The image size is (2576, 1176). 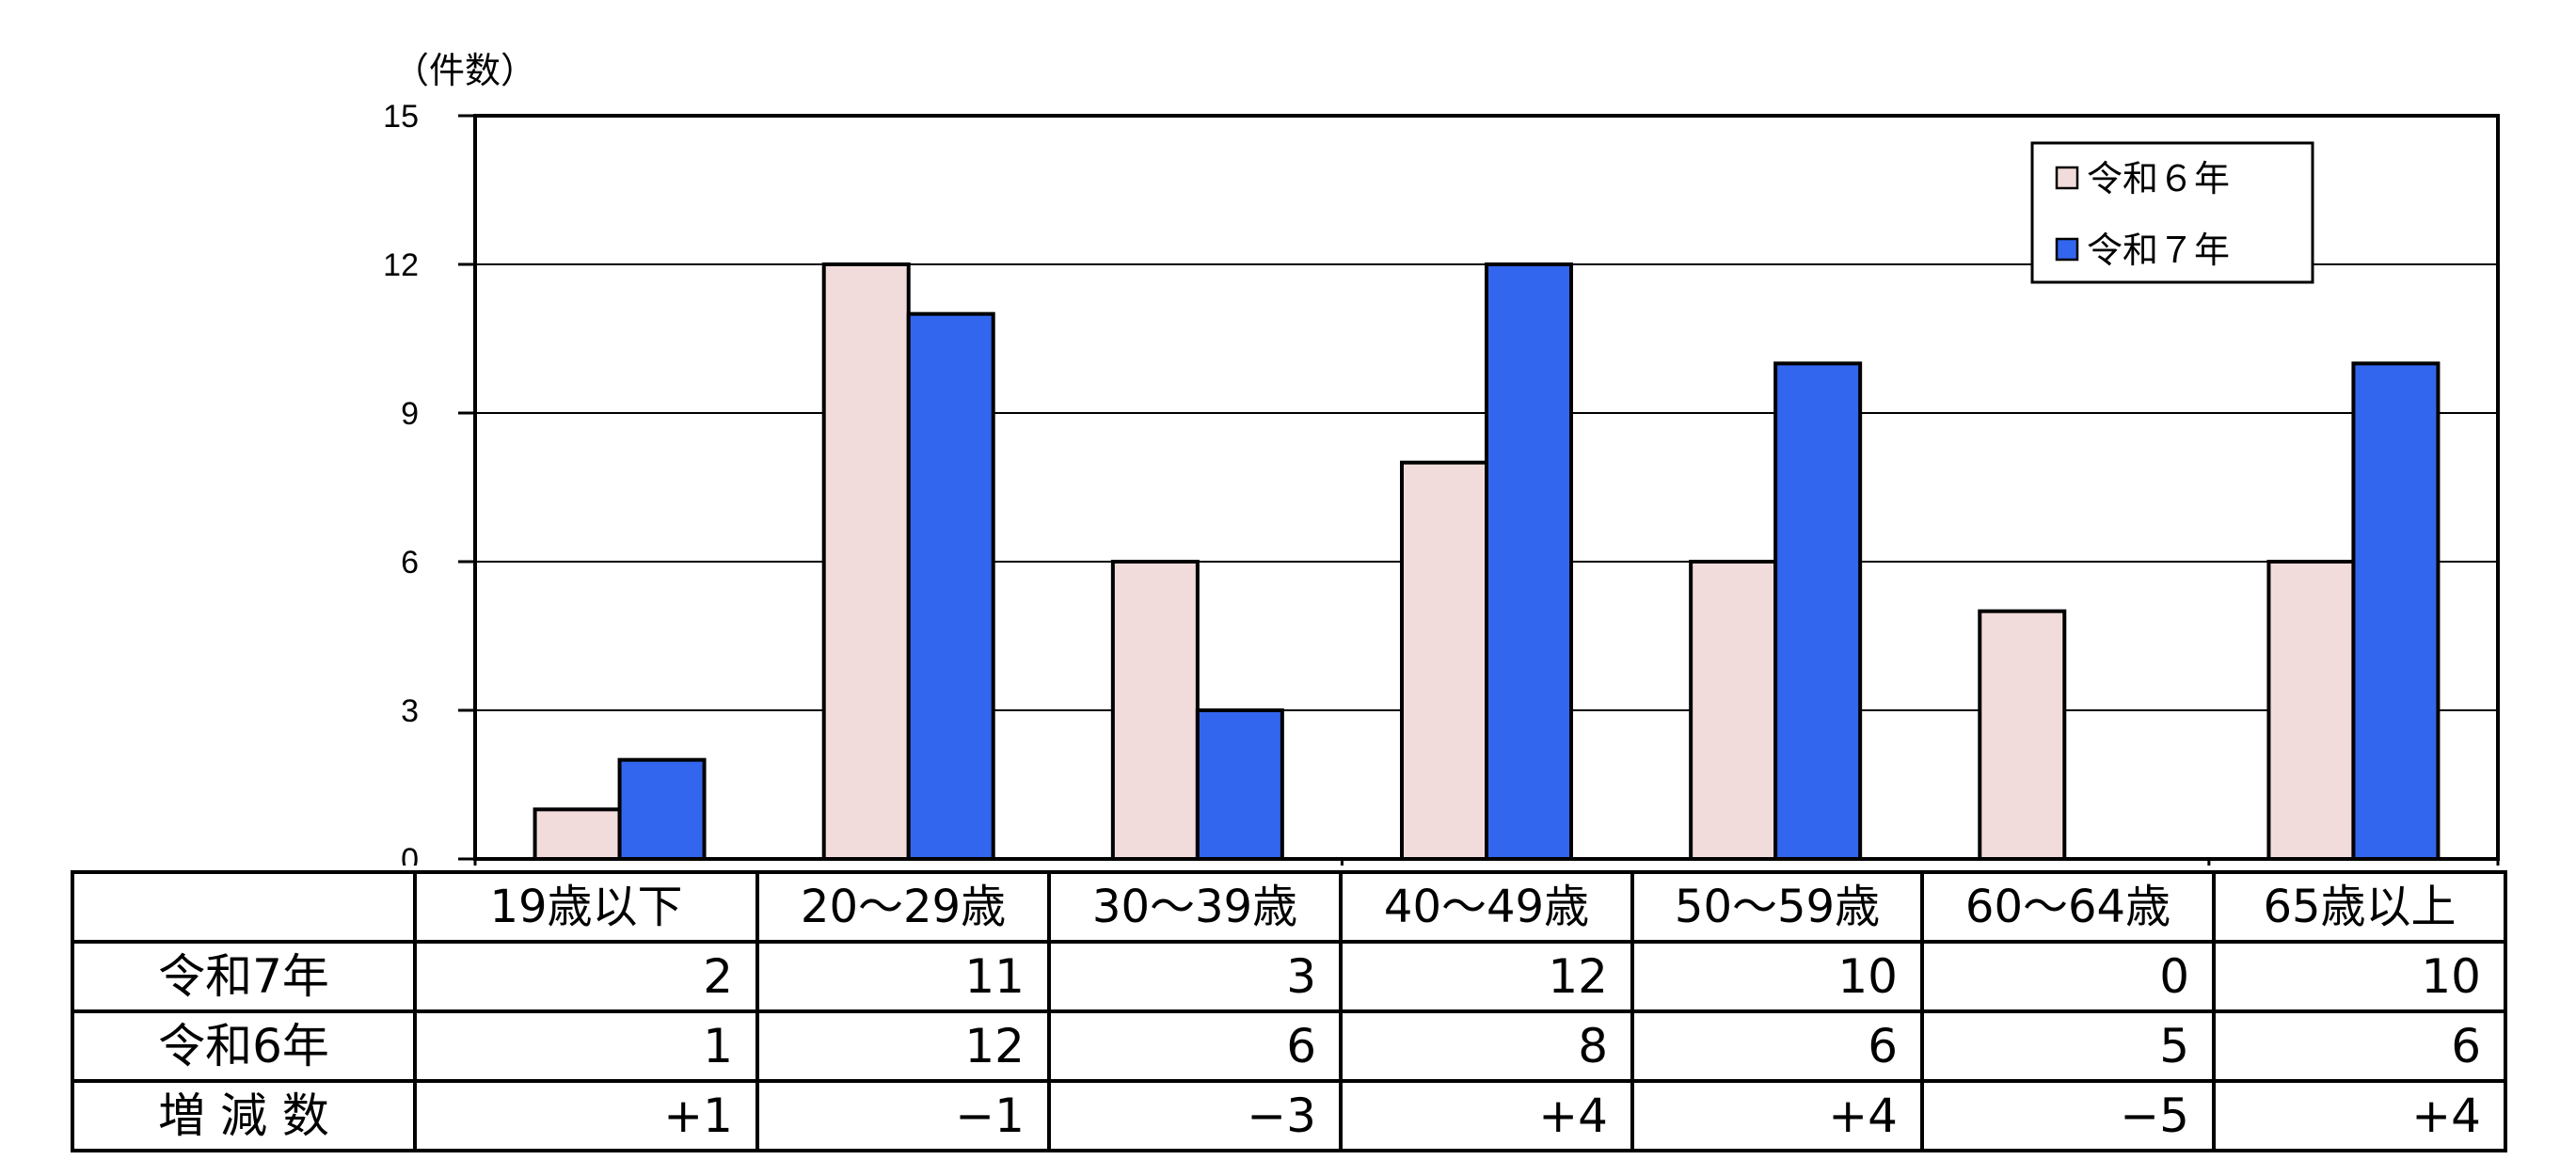 What do you see at coordinates (1777, 907) in the screenshot?
I see `table-header-cell: 50～59歳` at bounding box center [1777, 907].